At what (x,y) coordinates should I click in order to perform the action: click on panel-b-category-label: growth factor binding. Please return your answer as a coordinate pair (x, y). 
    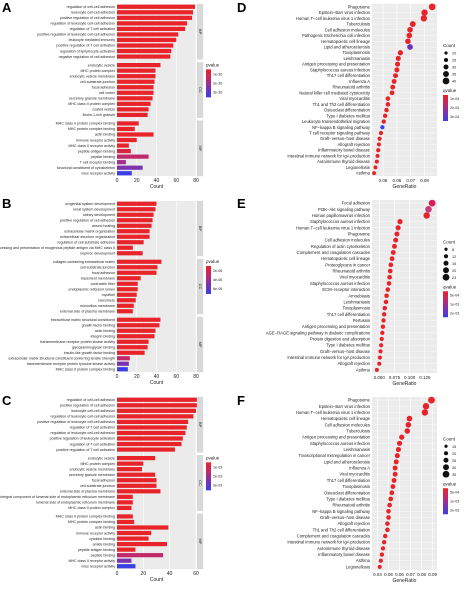
    Looking at the image, I should click on (98, 325).